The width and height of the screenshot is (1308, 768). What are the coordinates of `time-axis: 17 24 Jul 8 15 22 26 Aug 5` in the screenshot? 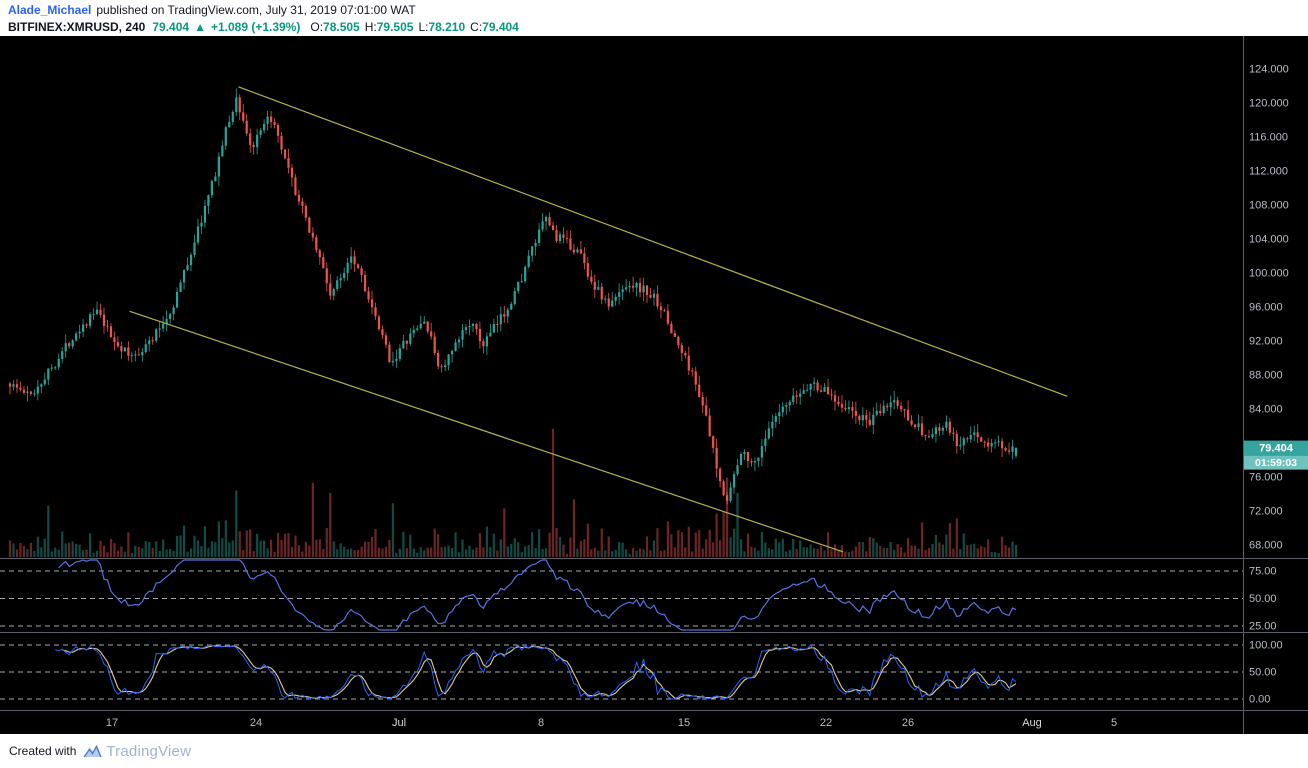 It's located at (611, 723).